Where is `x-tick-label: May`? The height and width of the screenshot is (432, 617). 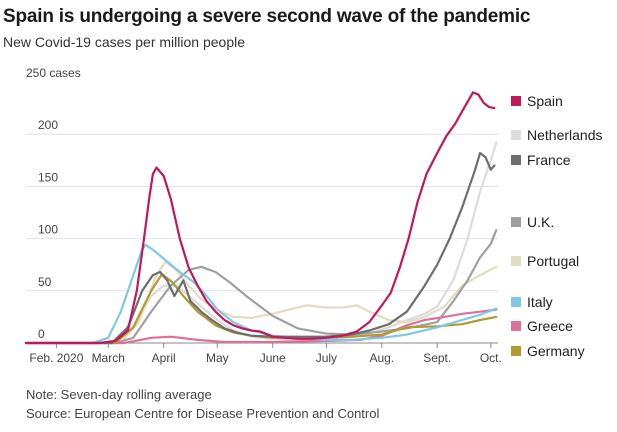
x-tick-label: May is located at coordinates (217, 358).